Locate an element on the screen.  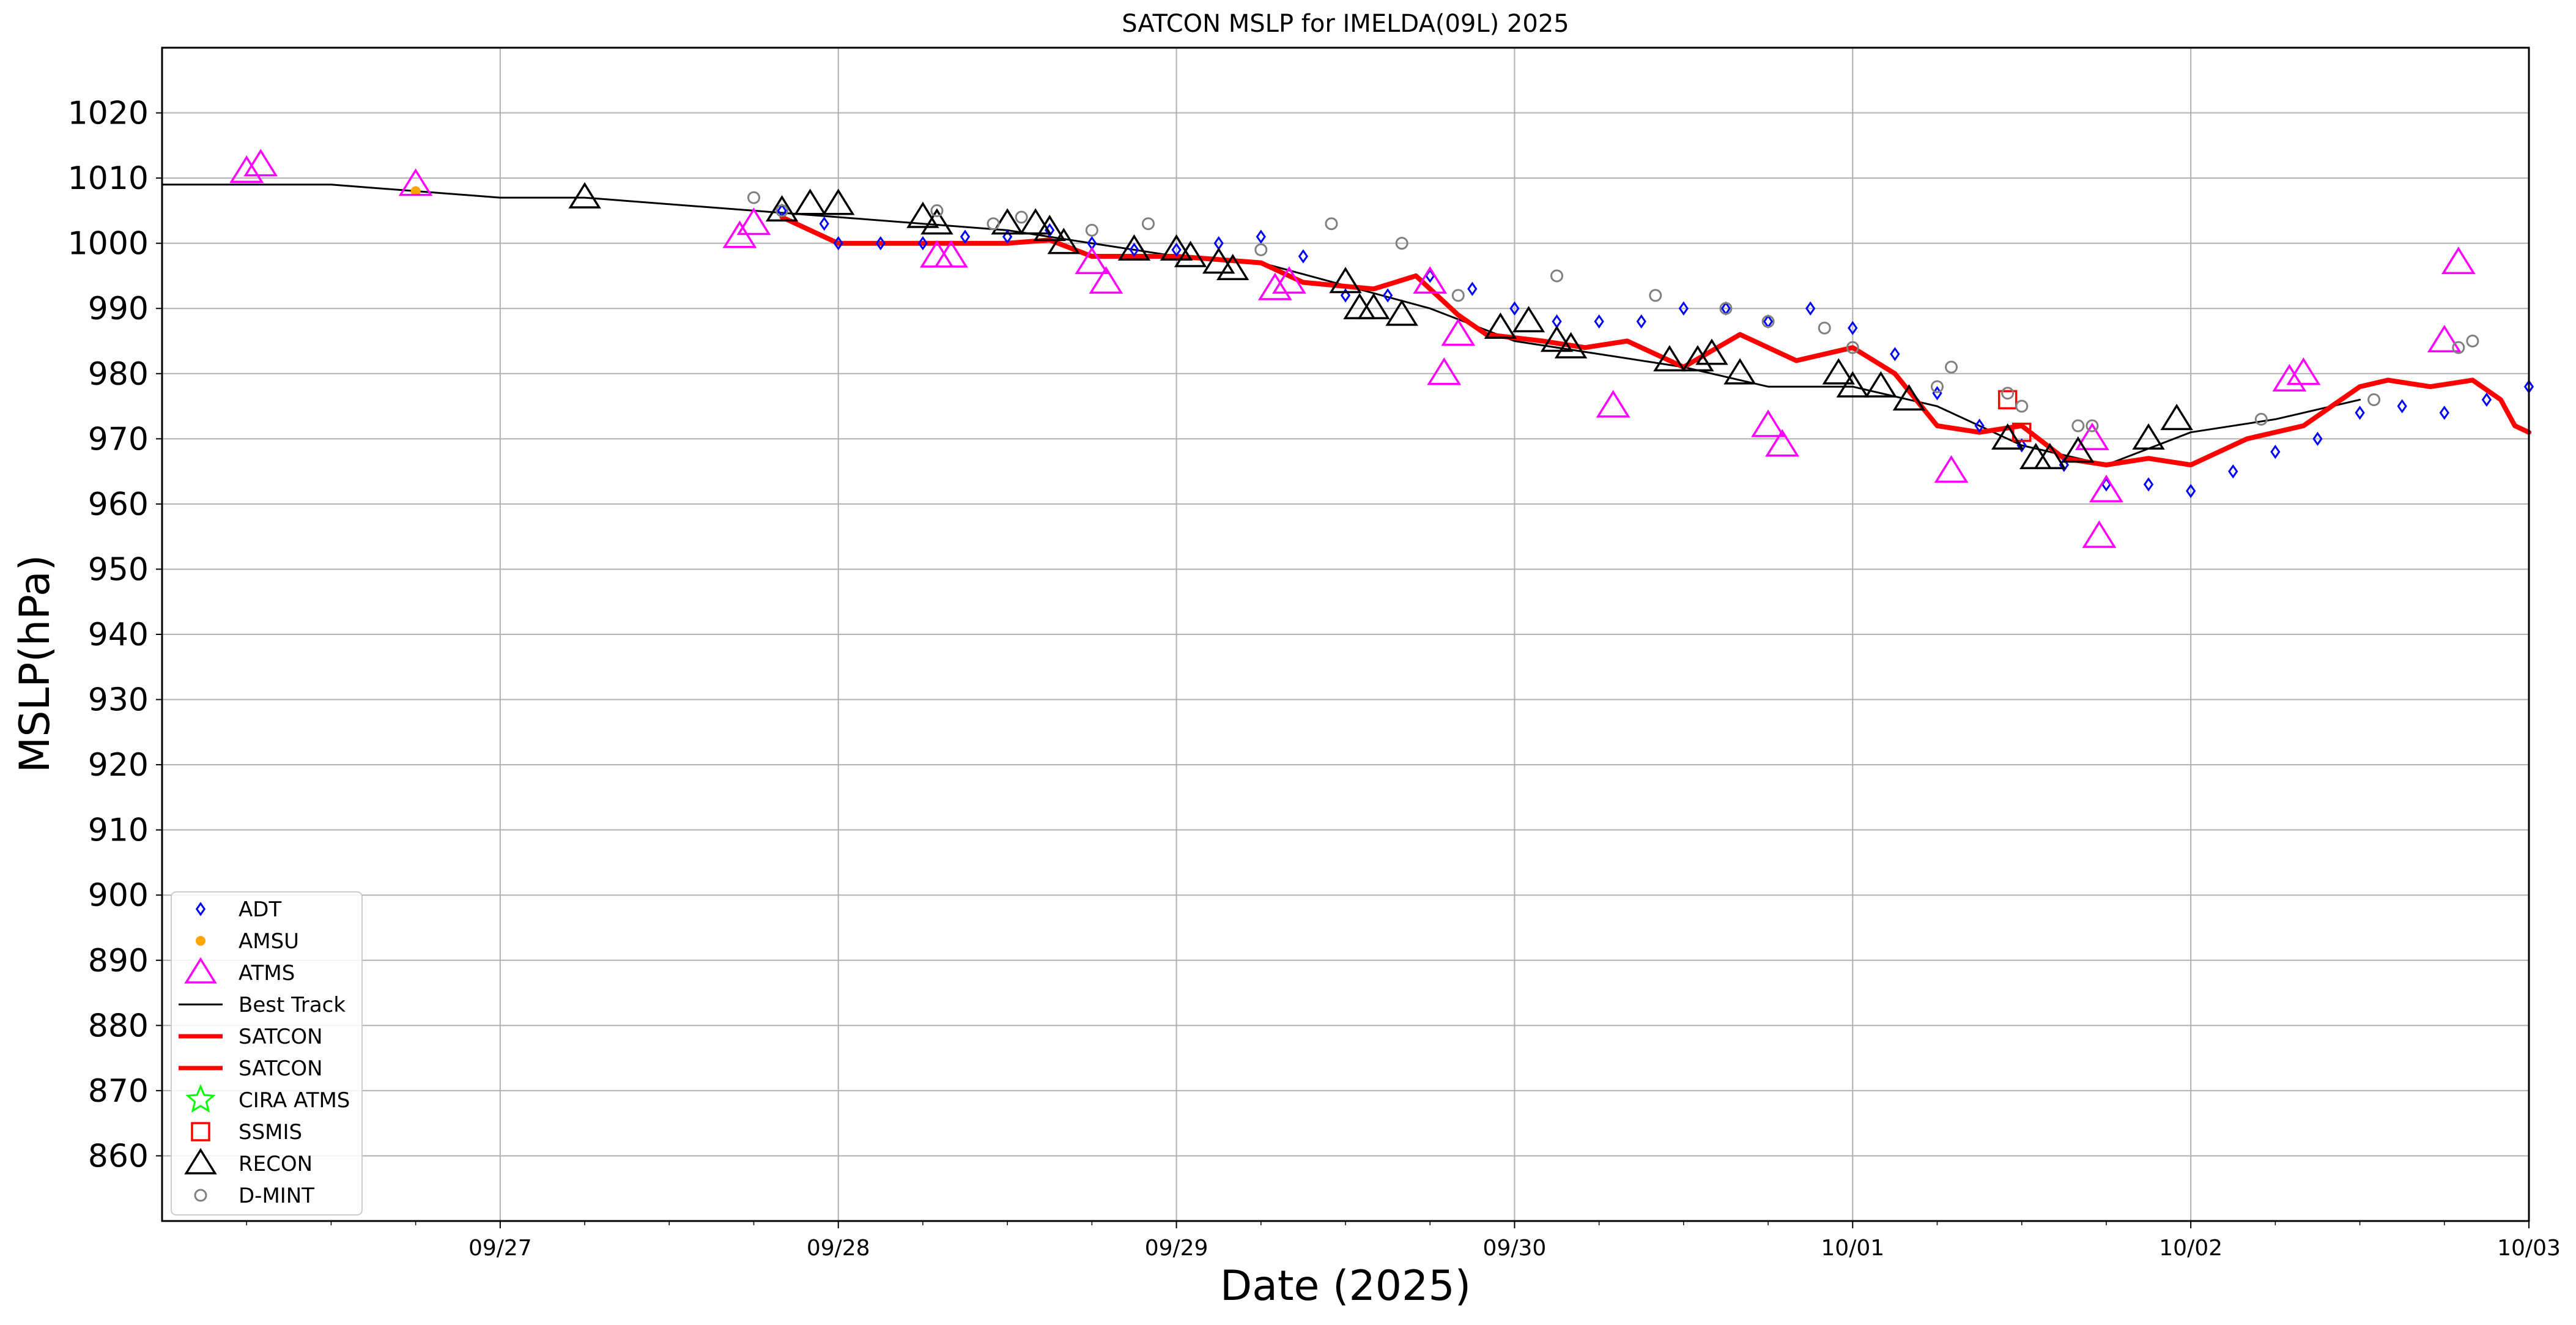
legend-entry: AMSU is located at coordinates (247, 941).